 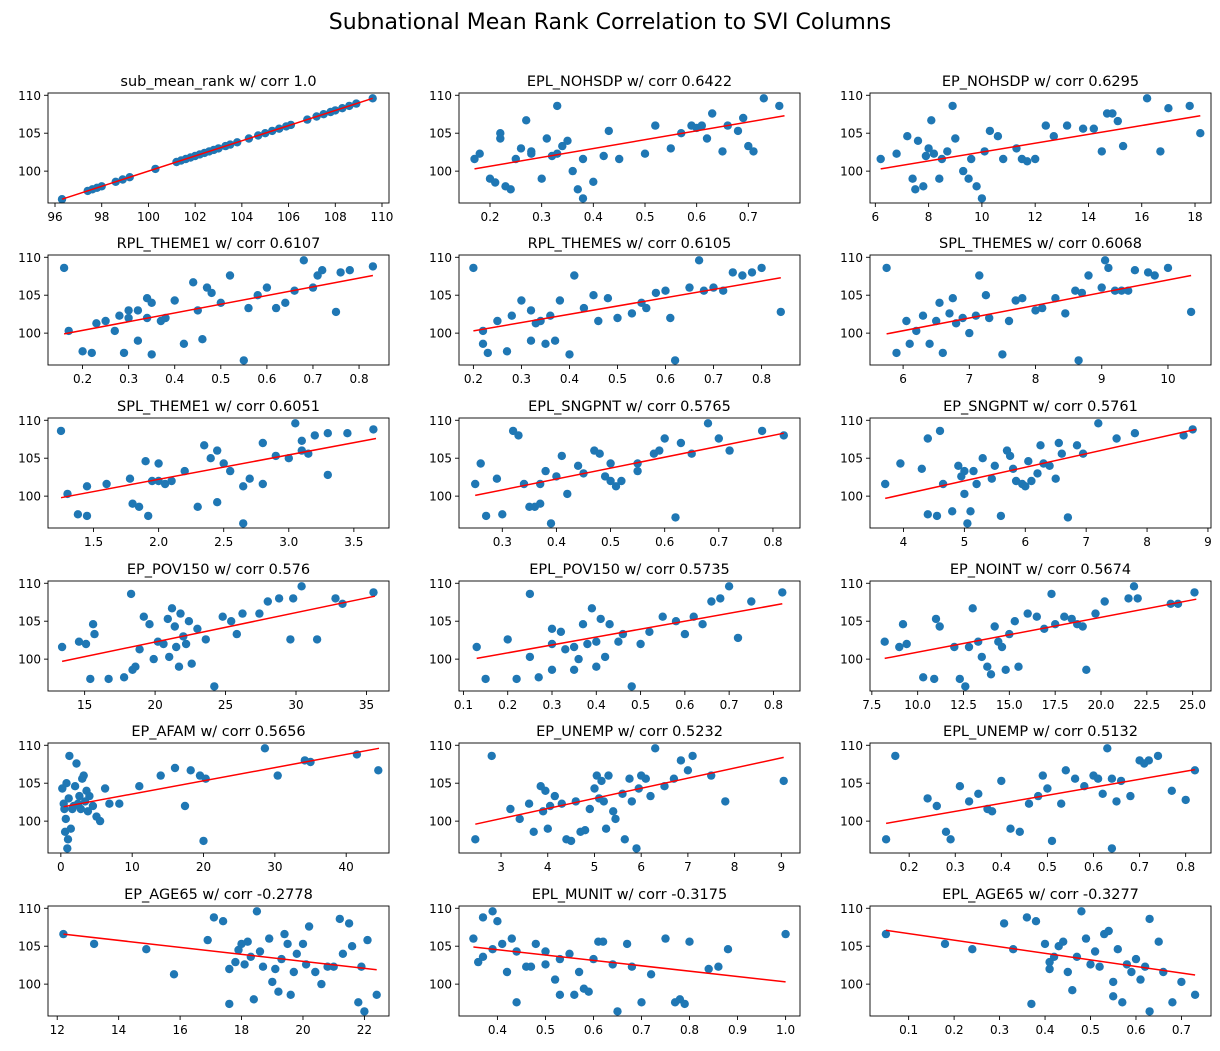 What do you see at coordinates (497, 1030) in the screenshot?
I see `x-tick-label: 0.4` at bounding box center [497, 1030].